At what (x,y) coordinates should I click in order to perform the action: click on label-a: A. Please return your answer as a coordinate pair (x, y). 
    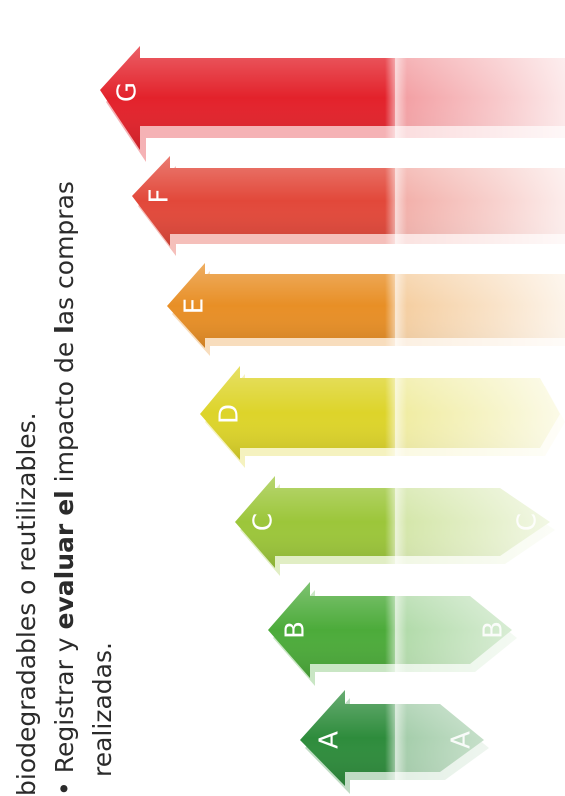
    Looking at the image, I should click on (330, 740).